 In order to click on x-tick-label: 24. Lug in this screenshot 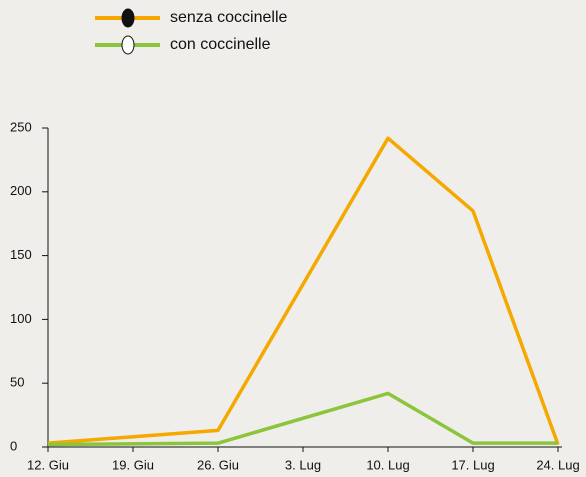, I will do `click(557, 464)`.